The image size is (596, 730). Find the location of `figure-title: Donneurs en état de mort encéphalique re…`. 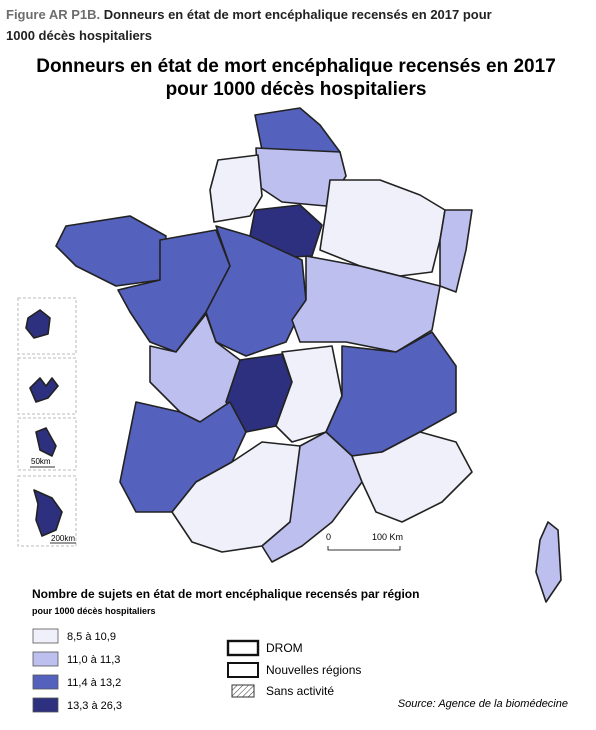

figure-title: Donneurs en état de mort encéphalique re… is located at coordinates (249, 25).